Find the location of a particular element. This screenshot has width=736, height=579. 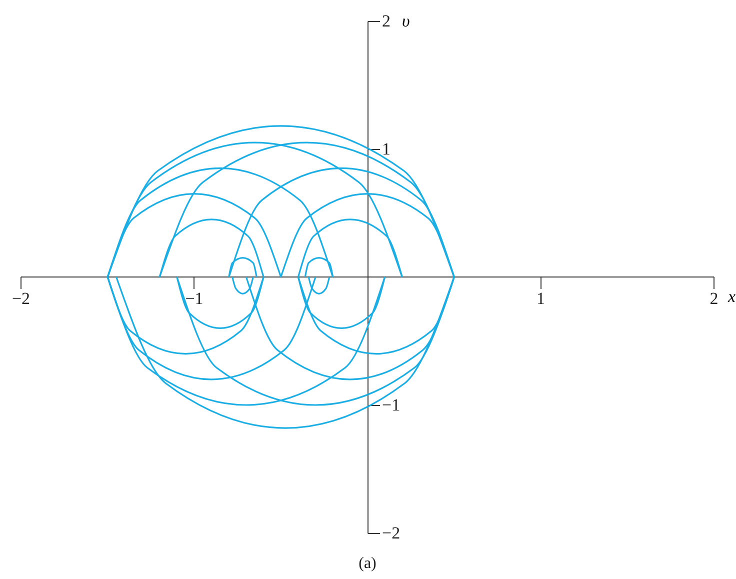

y-tick-label: 1 is located at coordinates (386, 149).